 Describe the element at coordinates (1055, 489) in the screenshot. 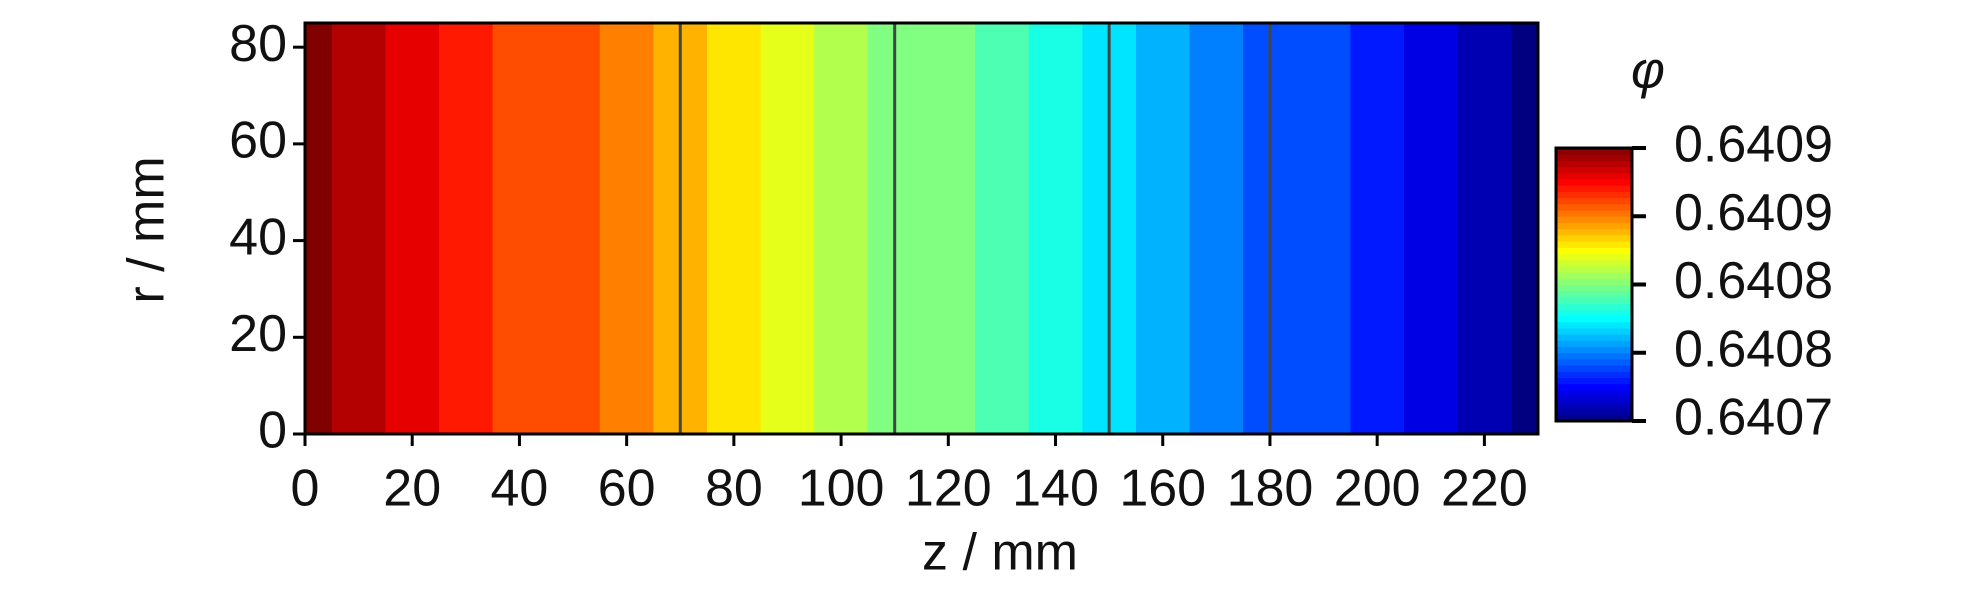

I see `x-tick-label: 140` at that location.